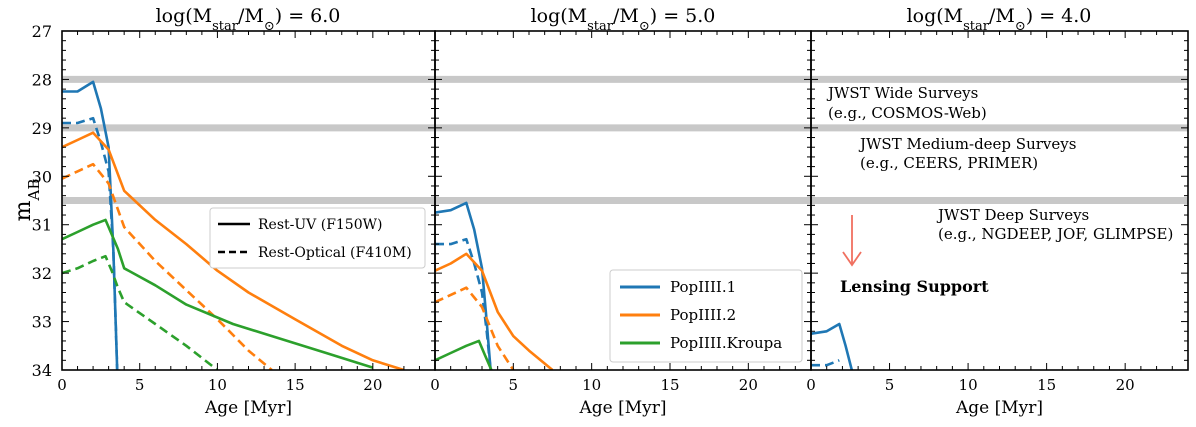 Image resolution: width=1196 pixels, height=427 pixels. Describe the element at coordinates (902, 93) in the screenshot. I see `annotation-wide-surveys: JWST Wide Surveys` at that location.